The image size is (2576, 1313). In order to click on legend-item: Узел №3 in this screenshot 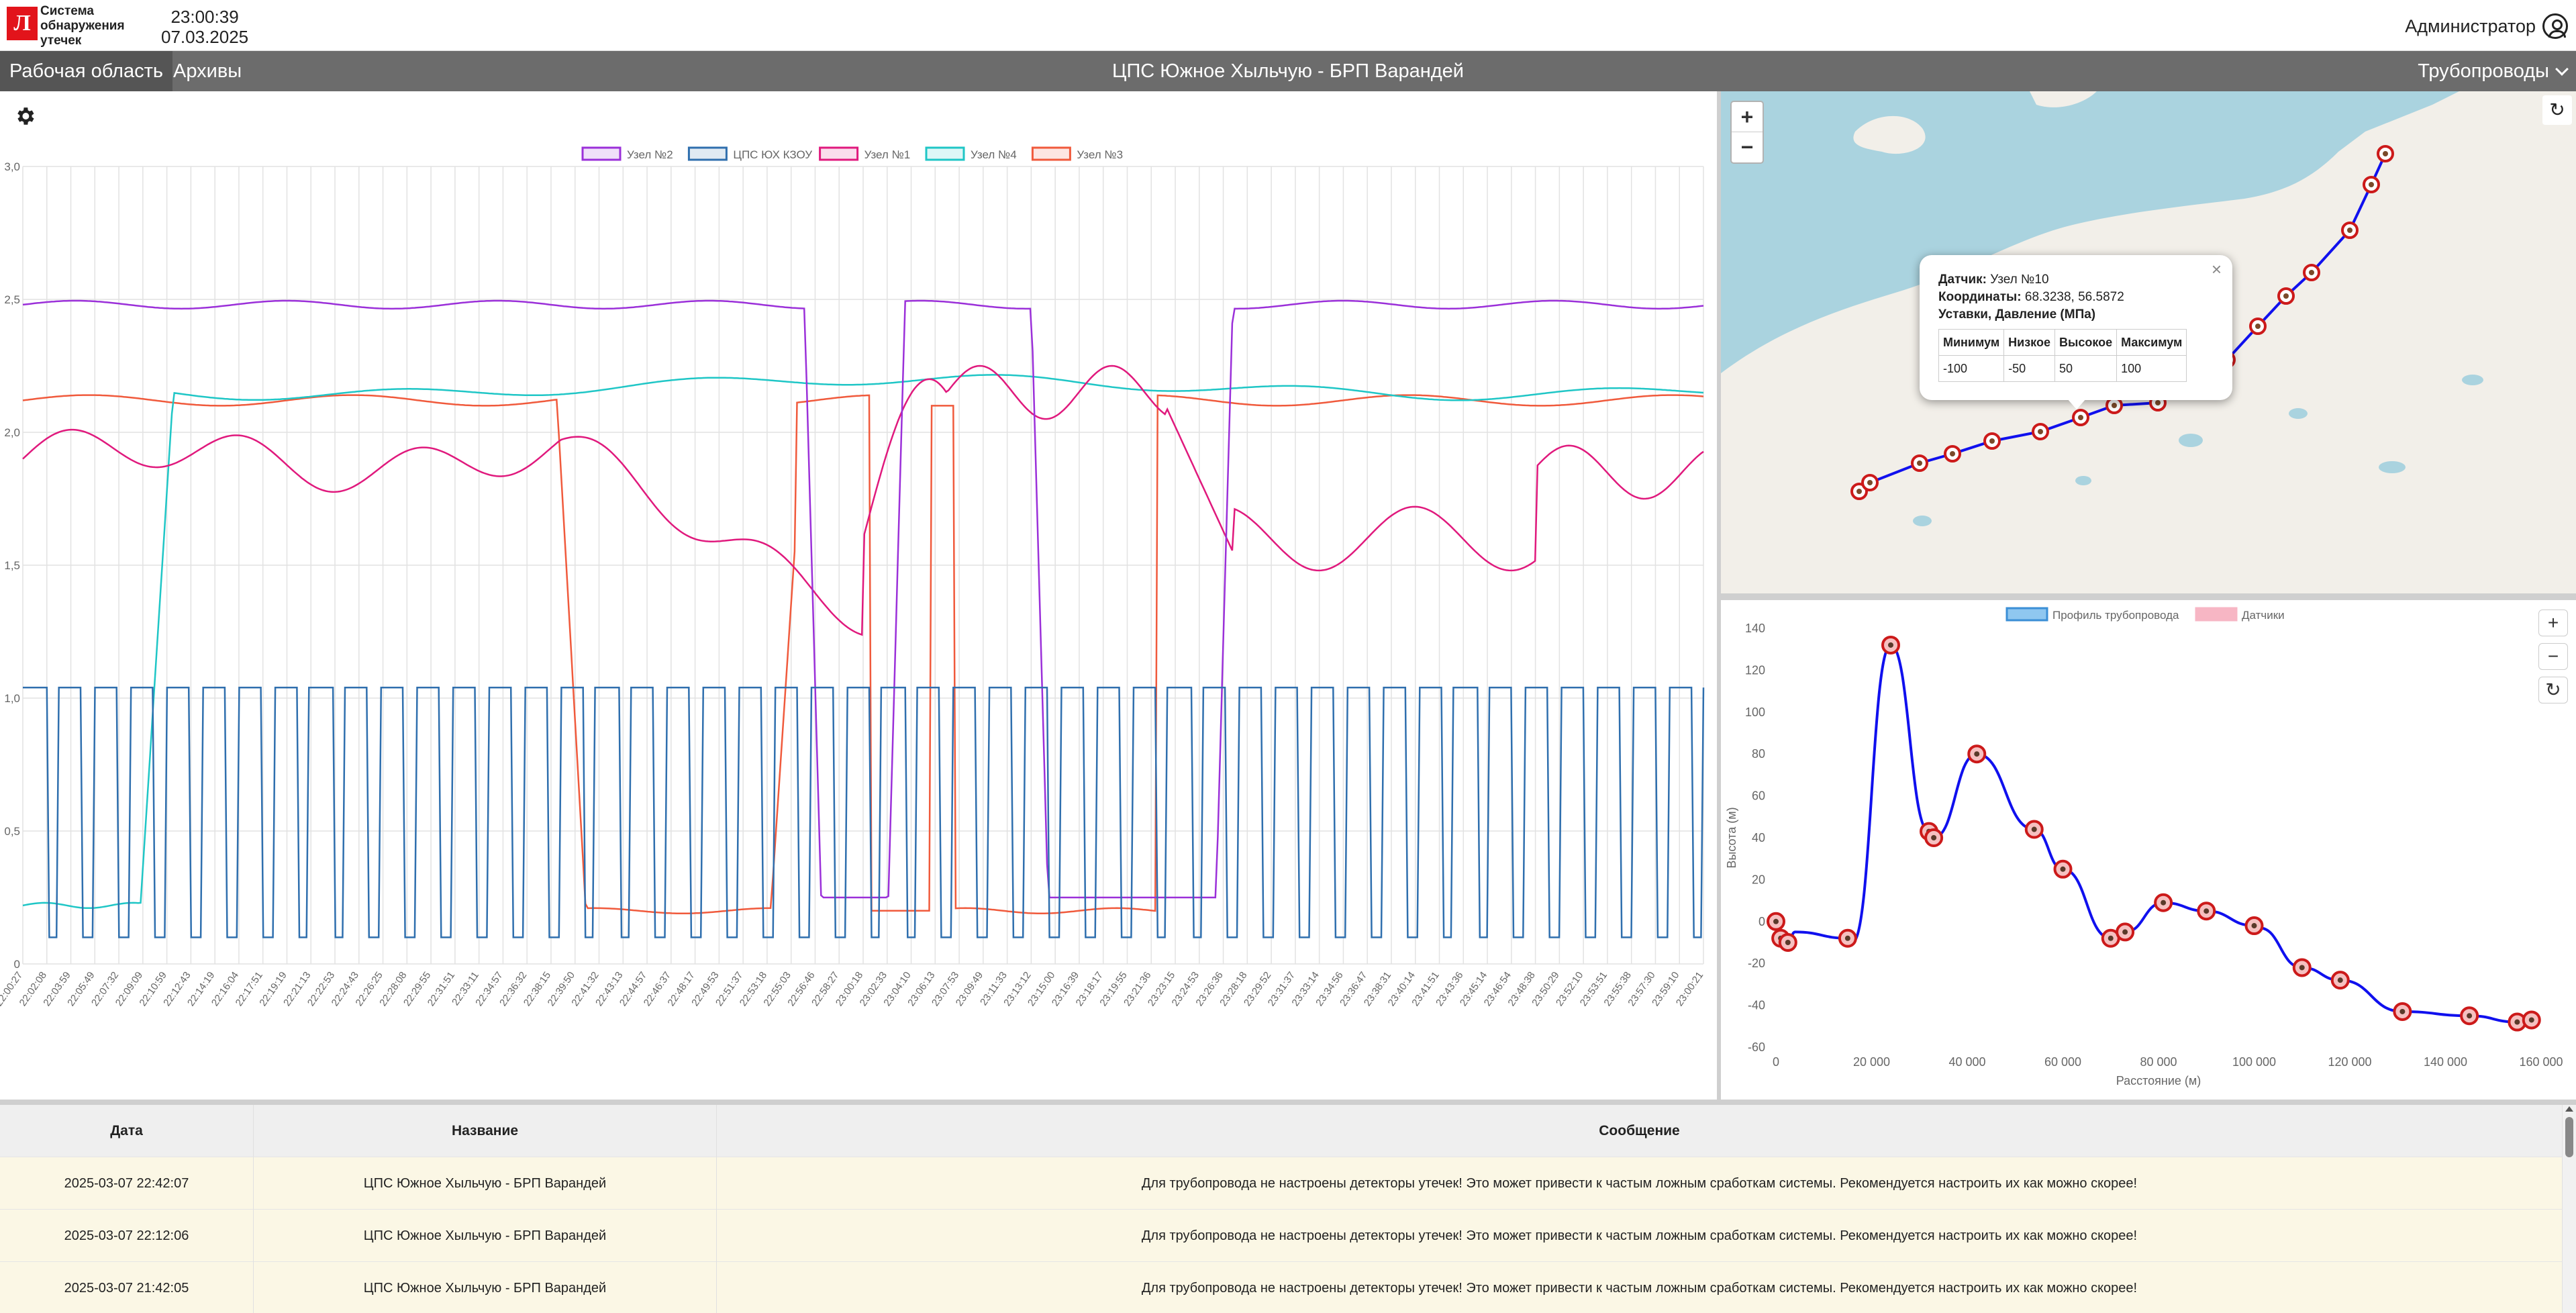, I will do `click(1077, 154)`.